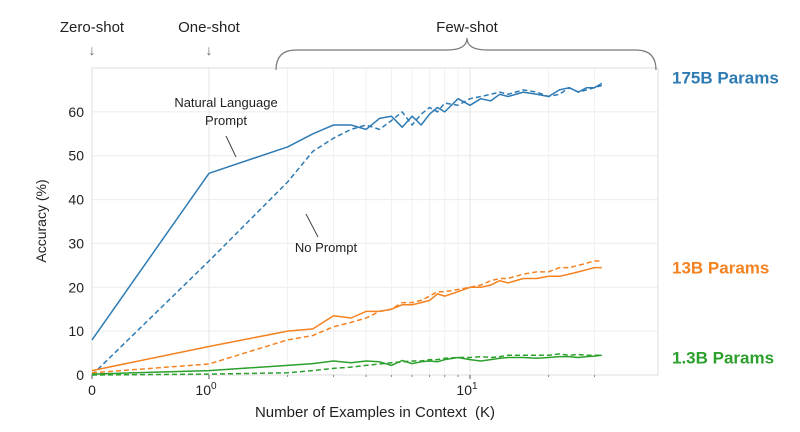 The height and width of the screenshot is (432, 800). Describe the element at coordinates (76, 112) in the screenshot. I see `y-tick-label: 60` at that location.